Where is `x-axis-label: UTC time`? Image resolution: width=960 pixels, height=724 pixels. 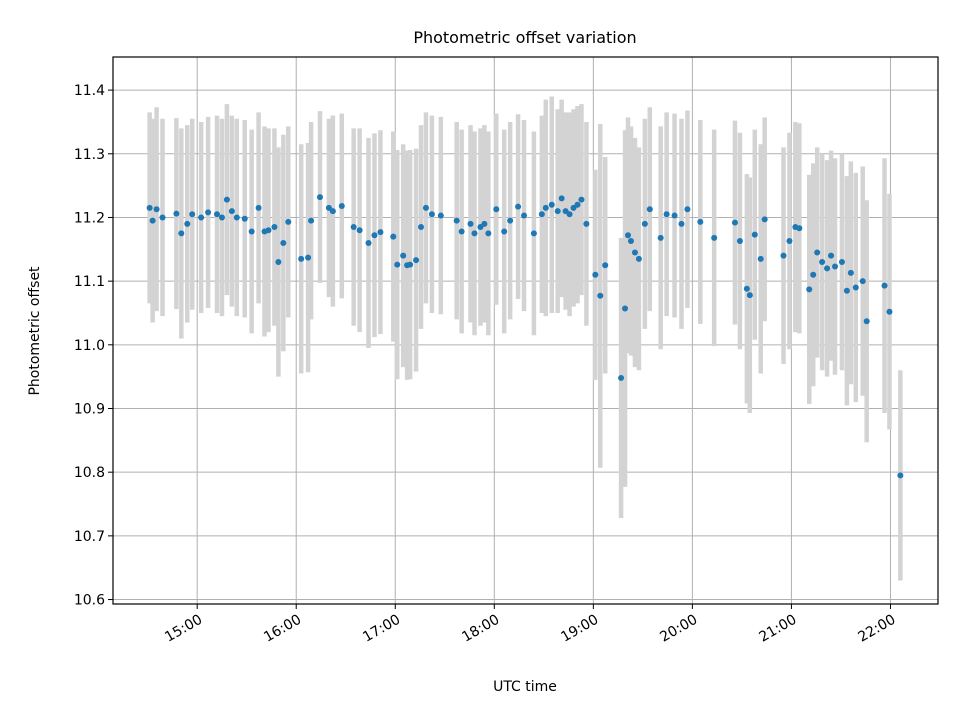 x-axis-label: UTC time is located at coordinates (525, 687).